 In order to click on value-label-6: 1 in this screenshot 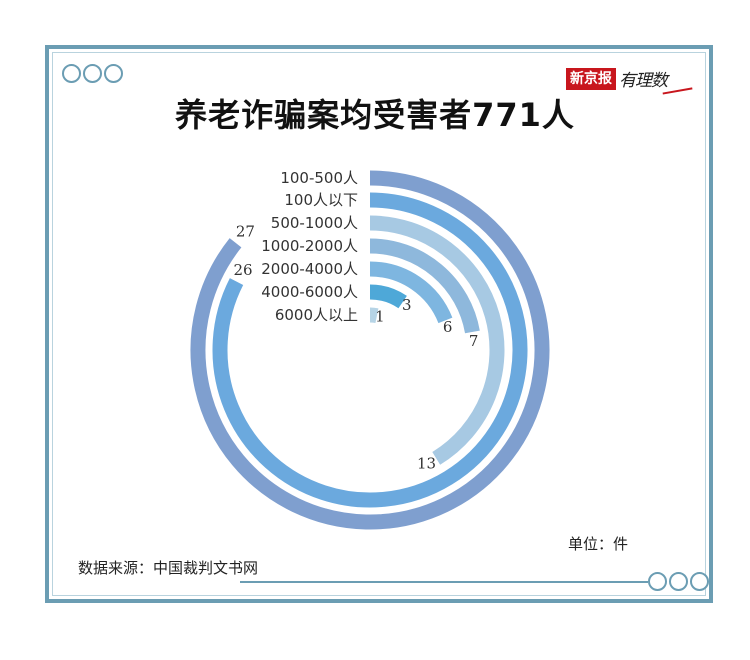, I will do `click(380, 316)`.